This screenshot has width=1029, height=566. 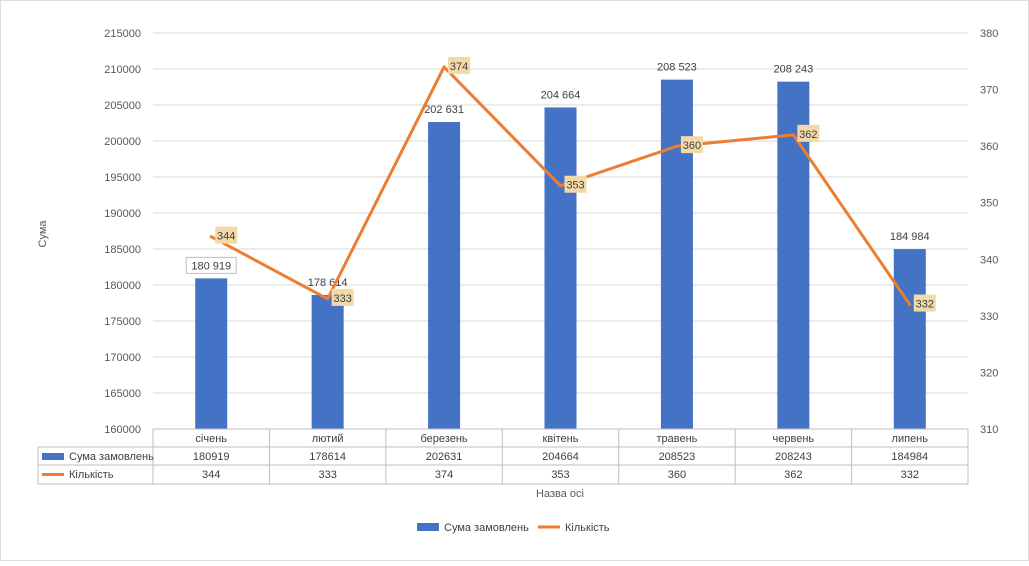 I want to click on legend-key-bar, so click(x=428, y=527).